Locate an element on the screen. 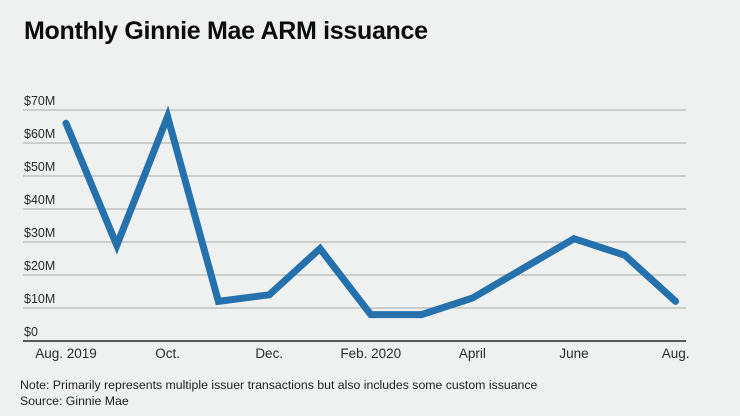  x-tick-label: Oct. is located at coordinates (167, 353).